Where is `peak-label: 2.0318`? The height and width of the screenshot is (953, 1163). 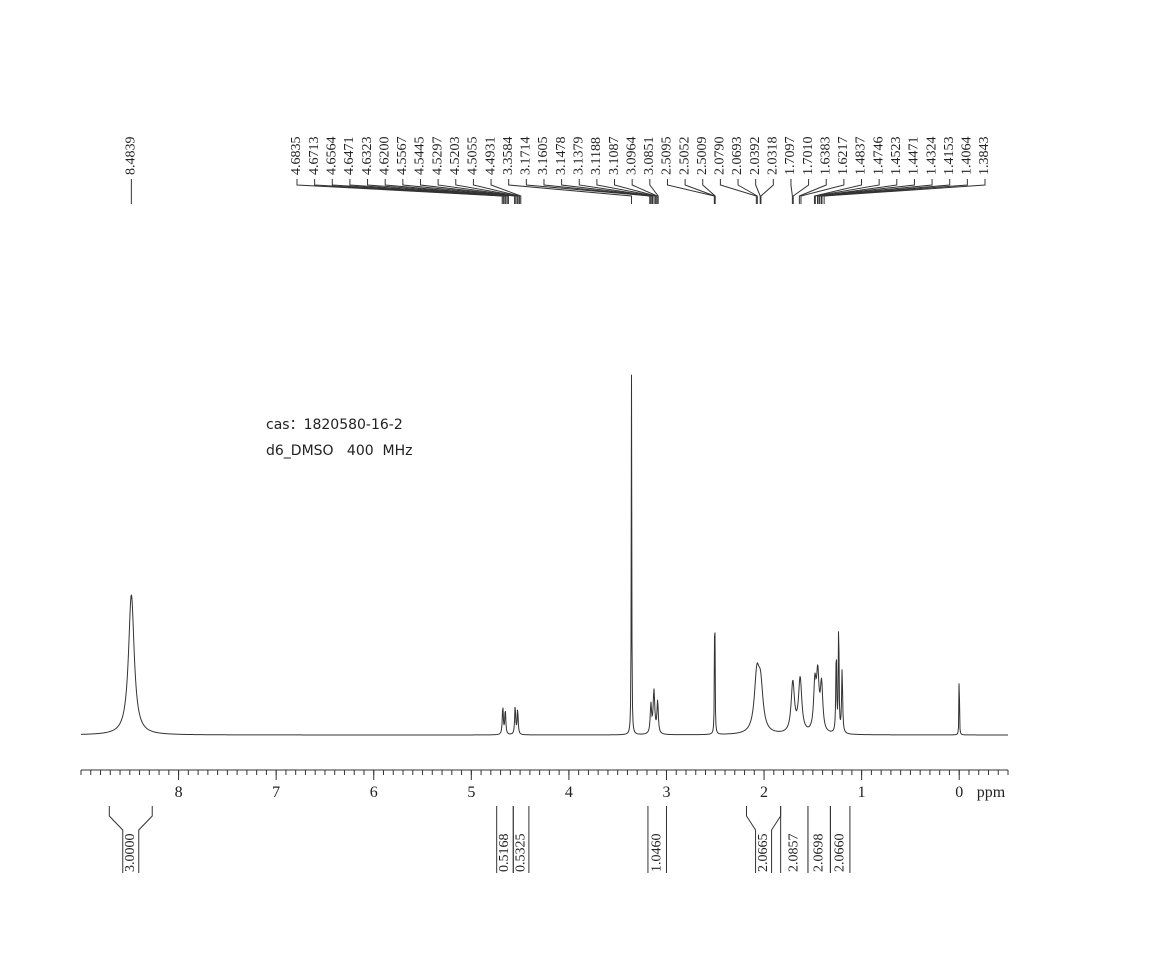 peak-label: 2.0318 is located at coordinates (773, 156).